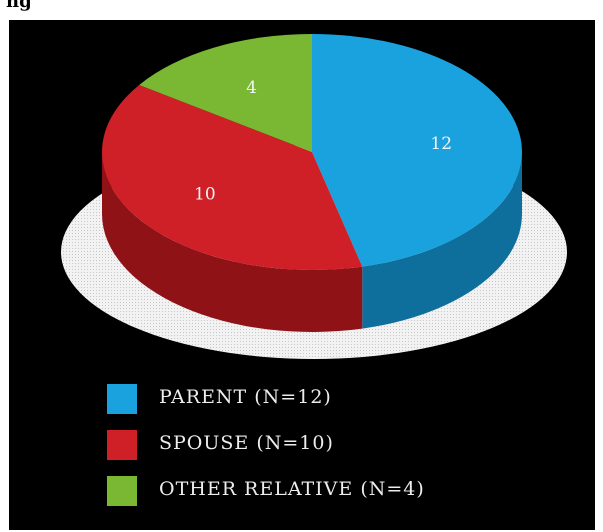  What do you see at coordinates (225, 92) in the screenshot?
I see `pie-slice-other-relative` at bounding box center [225, 92].